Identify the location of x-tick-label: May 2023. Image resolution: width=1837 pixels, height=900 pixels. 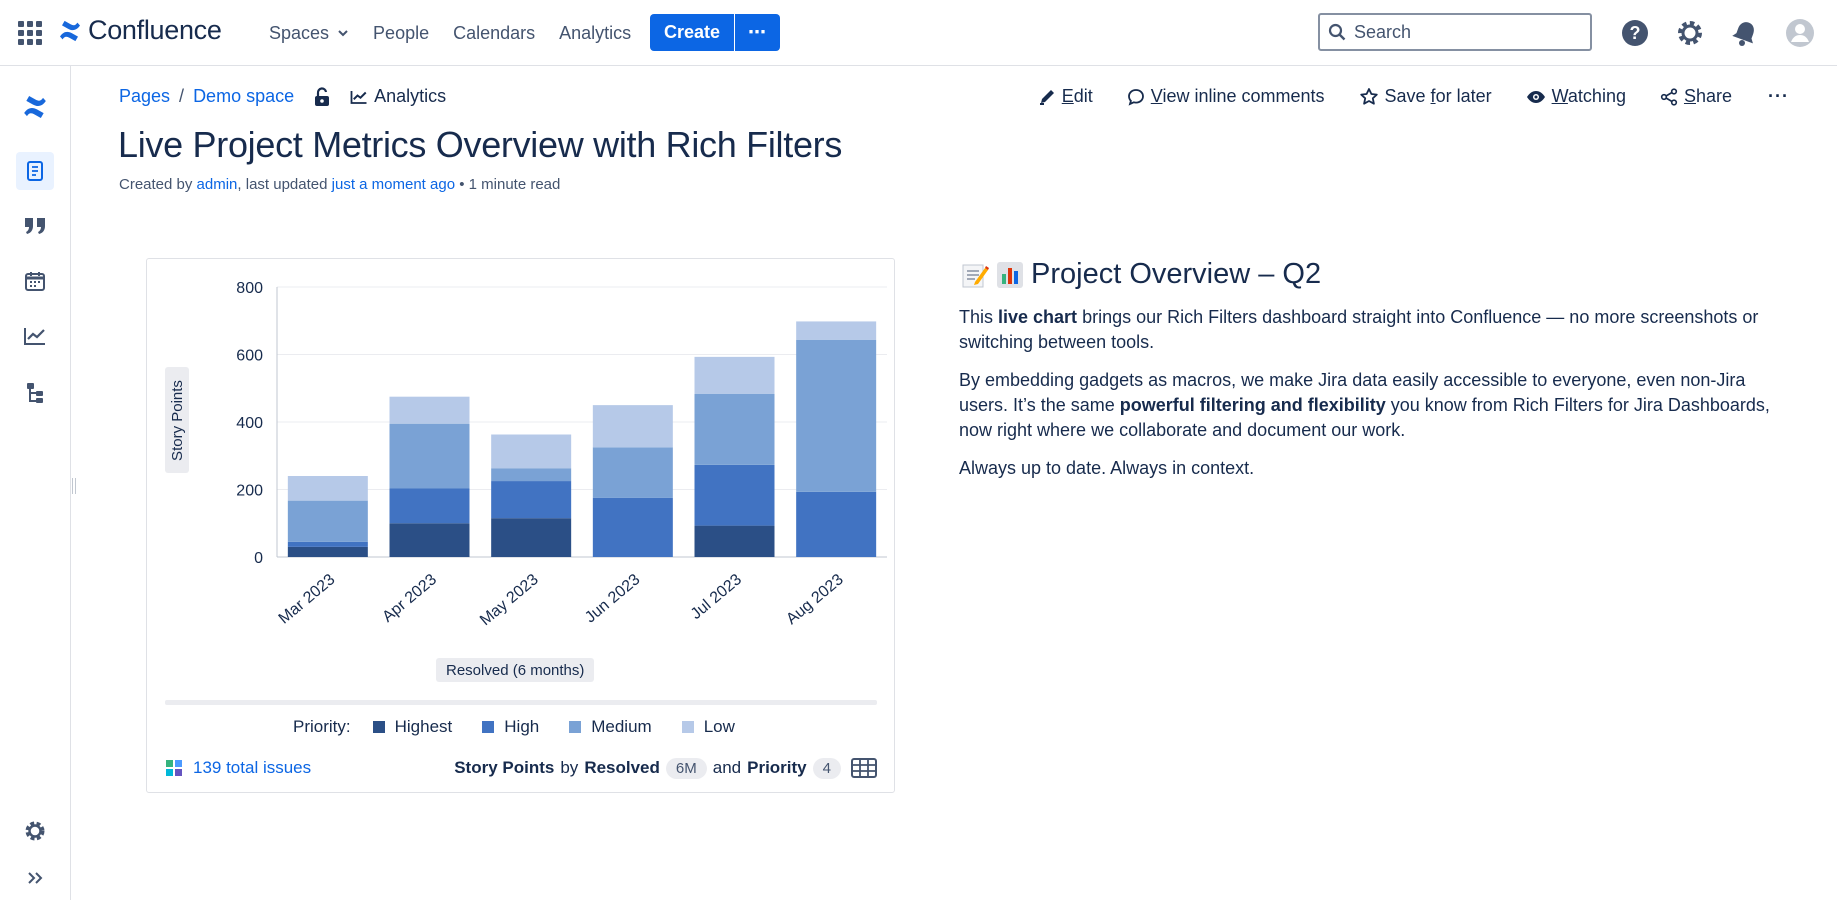
(509, 600).